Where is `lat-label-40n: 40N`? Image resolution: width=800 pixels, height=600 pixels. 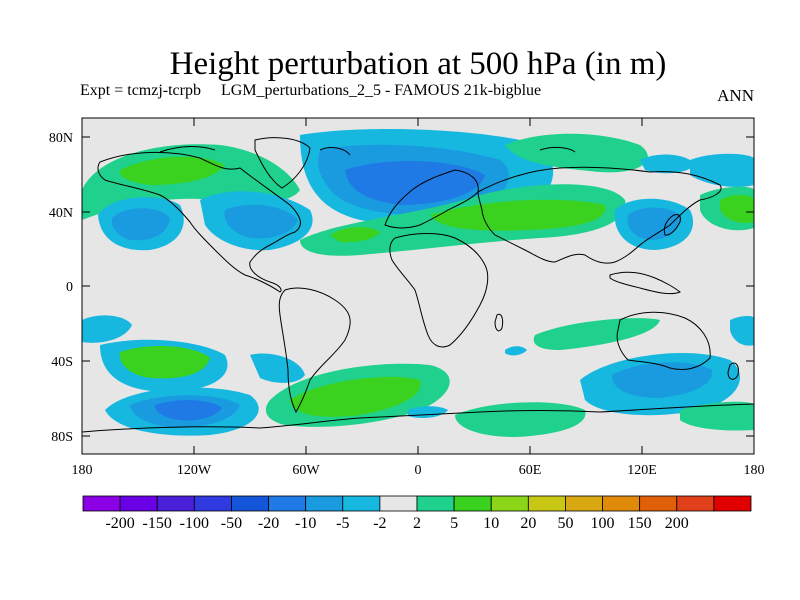
lat-label-40n: 40N is located at coordinates (61, 213).